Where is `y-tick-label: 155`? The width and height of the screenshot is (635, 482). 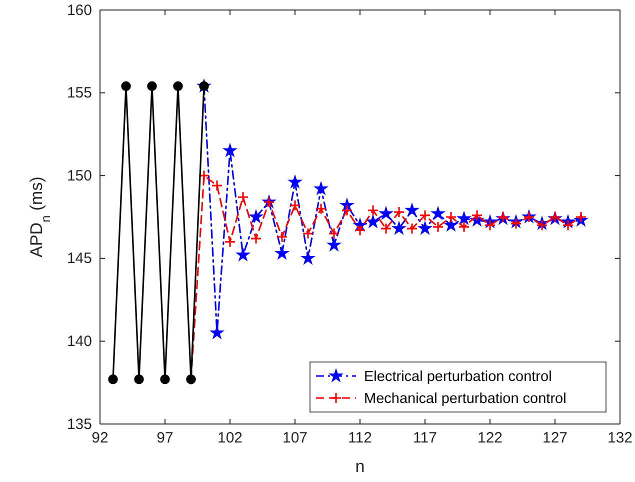 y-tick-label: 155 is located at coordinates (79, 93).